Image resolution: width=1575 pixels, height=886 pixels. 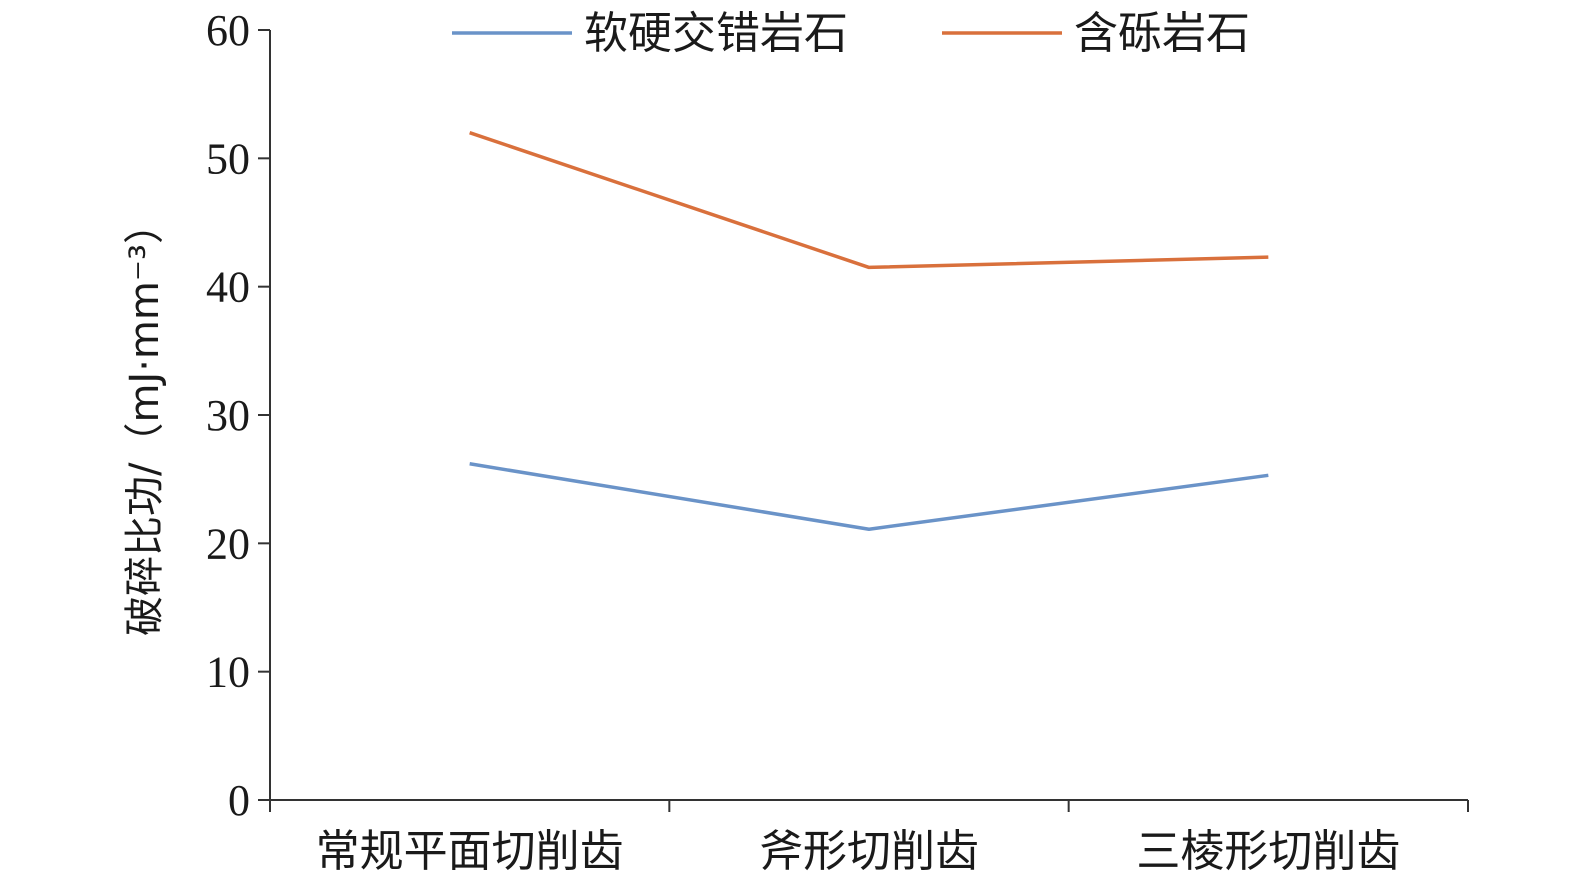 I want to click on y-tick-label: 40, so click(x=228, y=287).